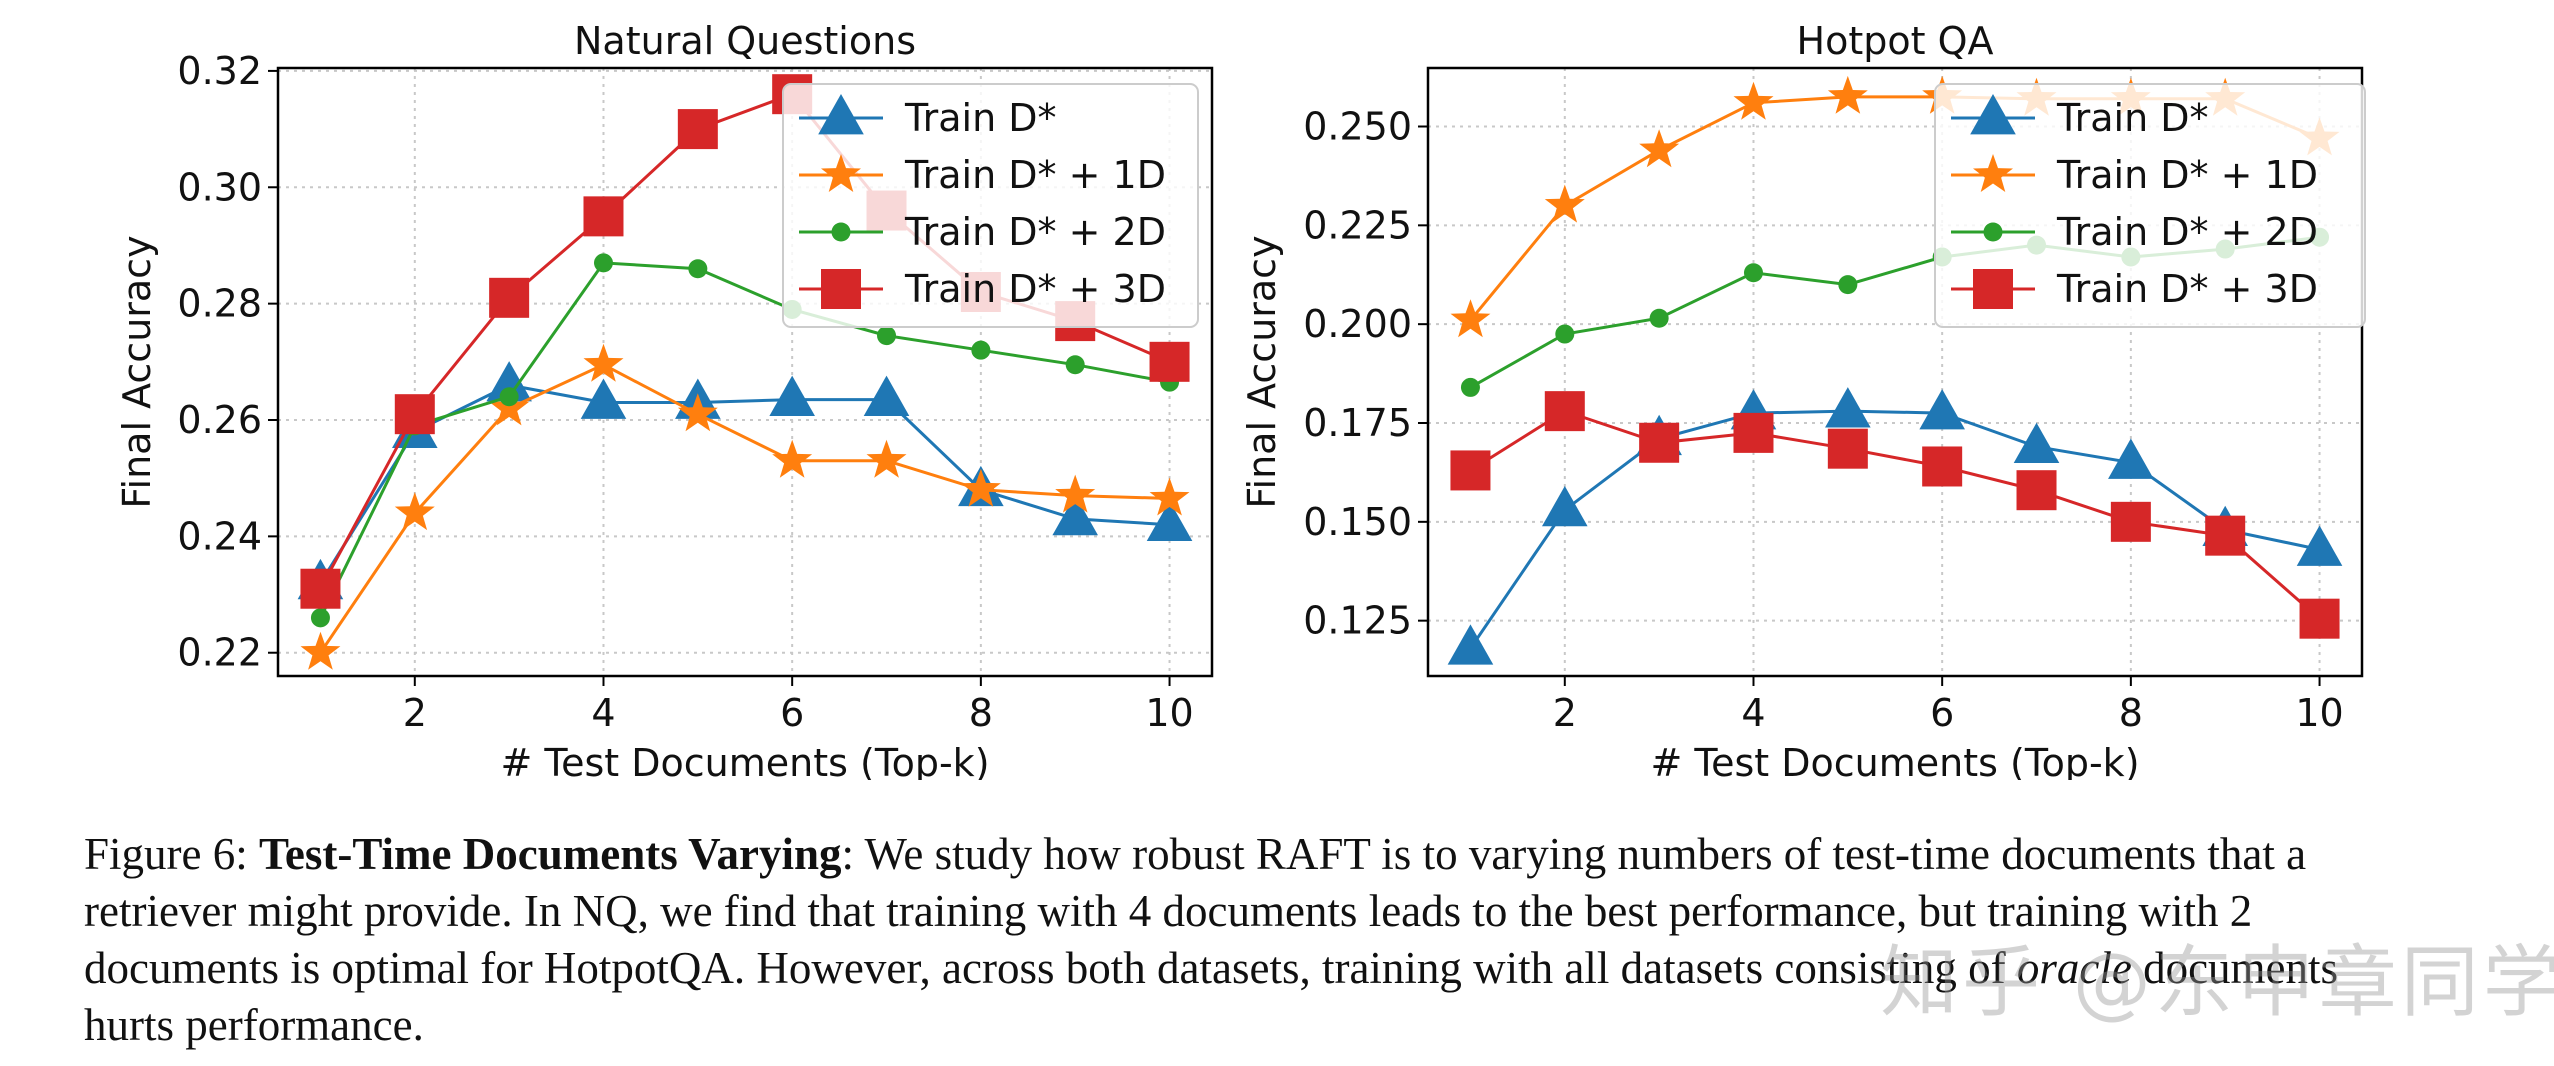 Image resolution: width=2554 pixels, height=1066 pixels. I want to click on series-train-d-2d, so click(745, 440).